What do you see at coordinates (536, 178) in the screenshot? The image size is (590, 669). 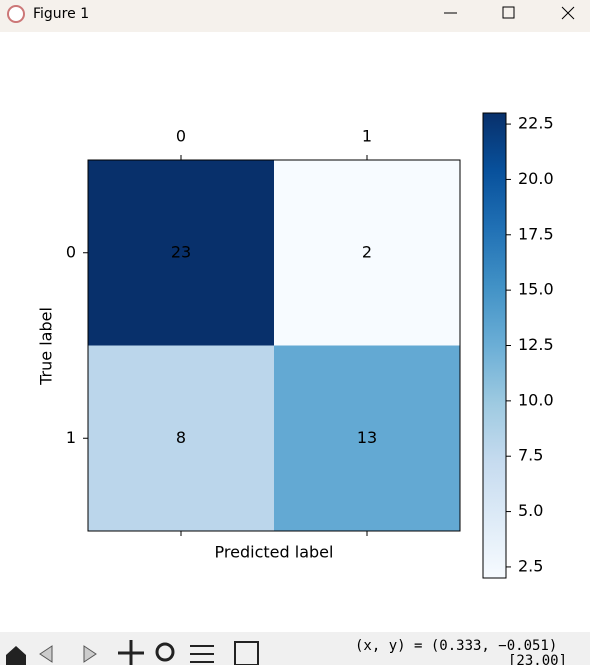 I see `colorbar-tick-label: 20.0` at bounding box center [536, 178].